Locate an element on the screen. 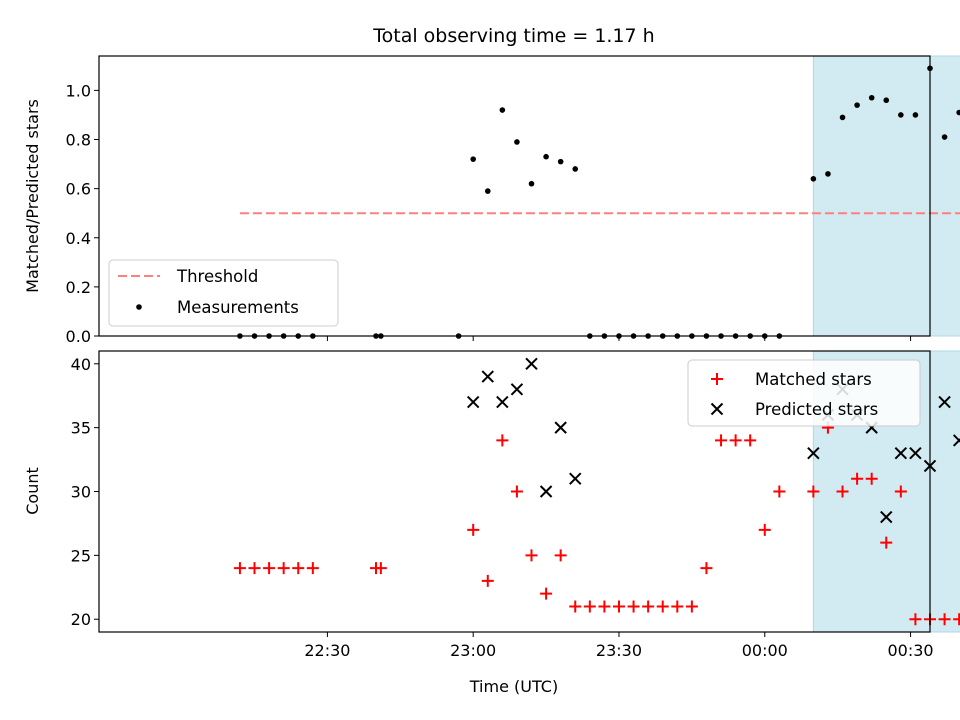 This screenshot has height=720, width=960. bottom-x-axis-label: Time (UTC) is located at coordinates (513, 686).